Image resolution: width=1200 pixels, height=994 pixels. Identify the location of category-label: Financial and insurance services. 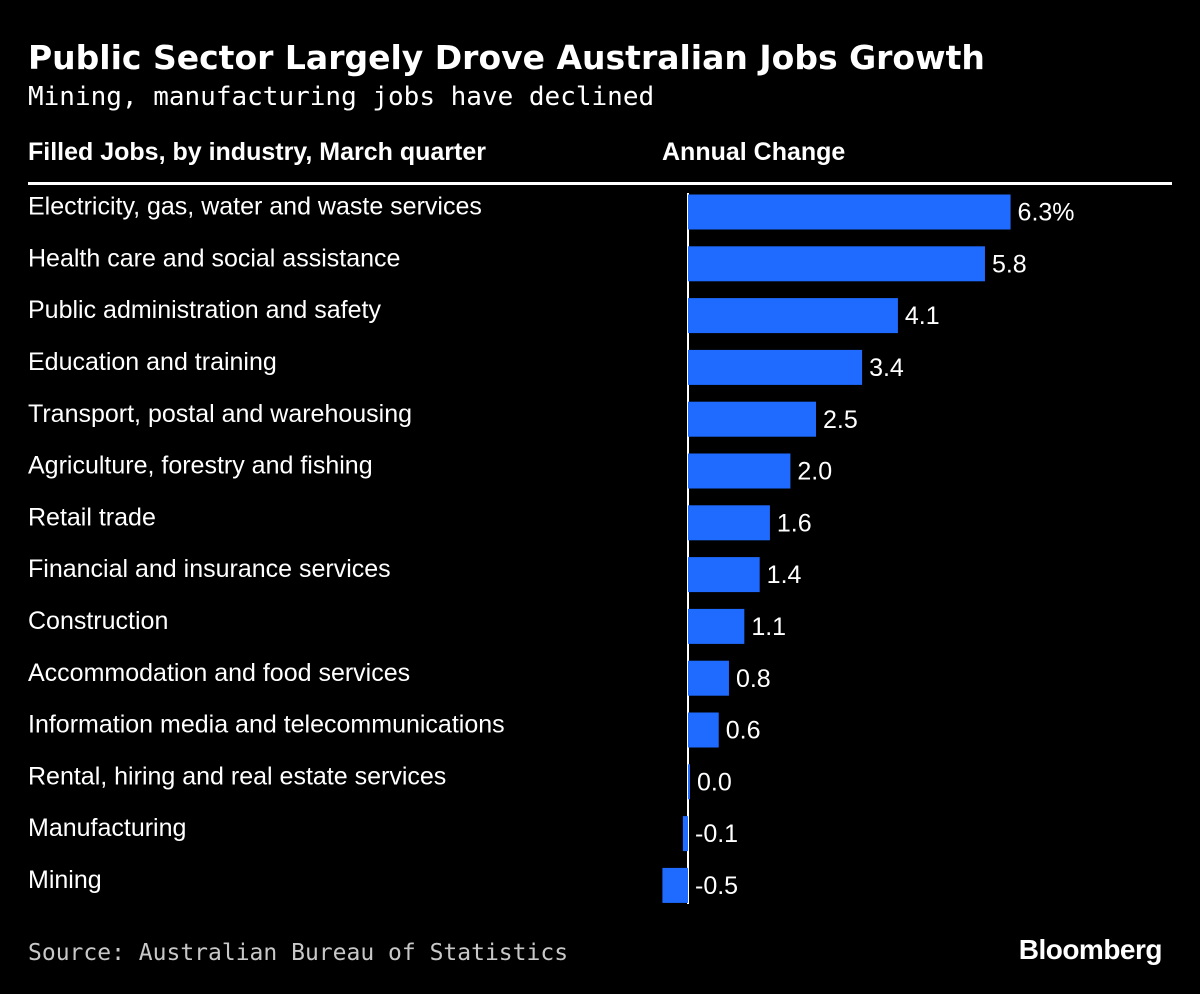
(209, 569).